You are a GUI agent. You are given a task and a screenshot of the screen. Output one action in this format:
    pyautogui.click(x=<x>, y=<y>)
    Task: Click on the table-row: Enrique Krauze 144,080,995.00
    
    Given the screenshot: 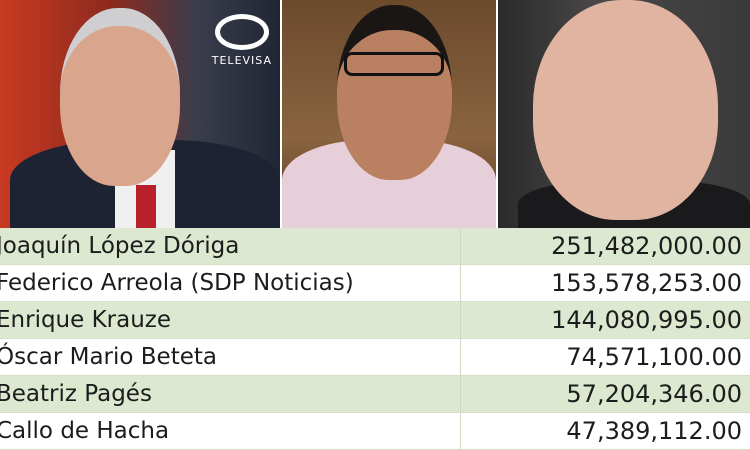 What is the action you would take?
    pyautogui.click(x=375, y=320)
    